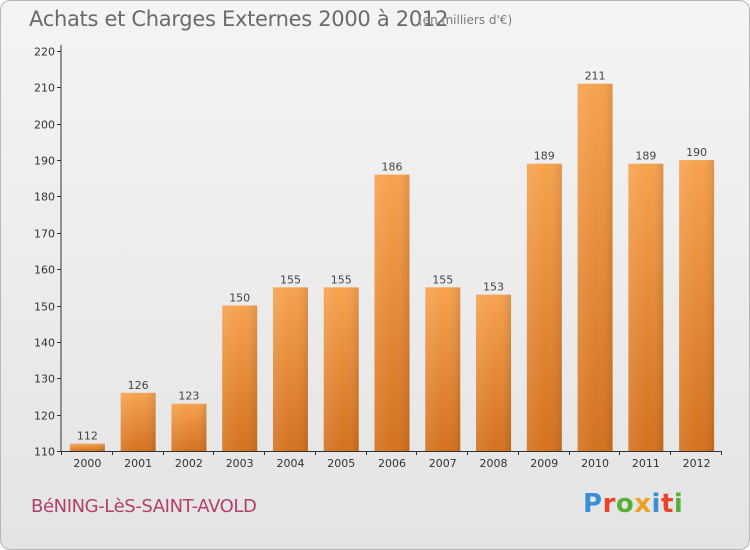 The image size is (750, 550). What do you see at coordinates (188, 396) in the screenshot?
I see `data-label: 123` at bounding box center [188, 396].